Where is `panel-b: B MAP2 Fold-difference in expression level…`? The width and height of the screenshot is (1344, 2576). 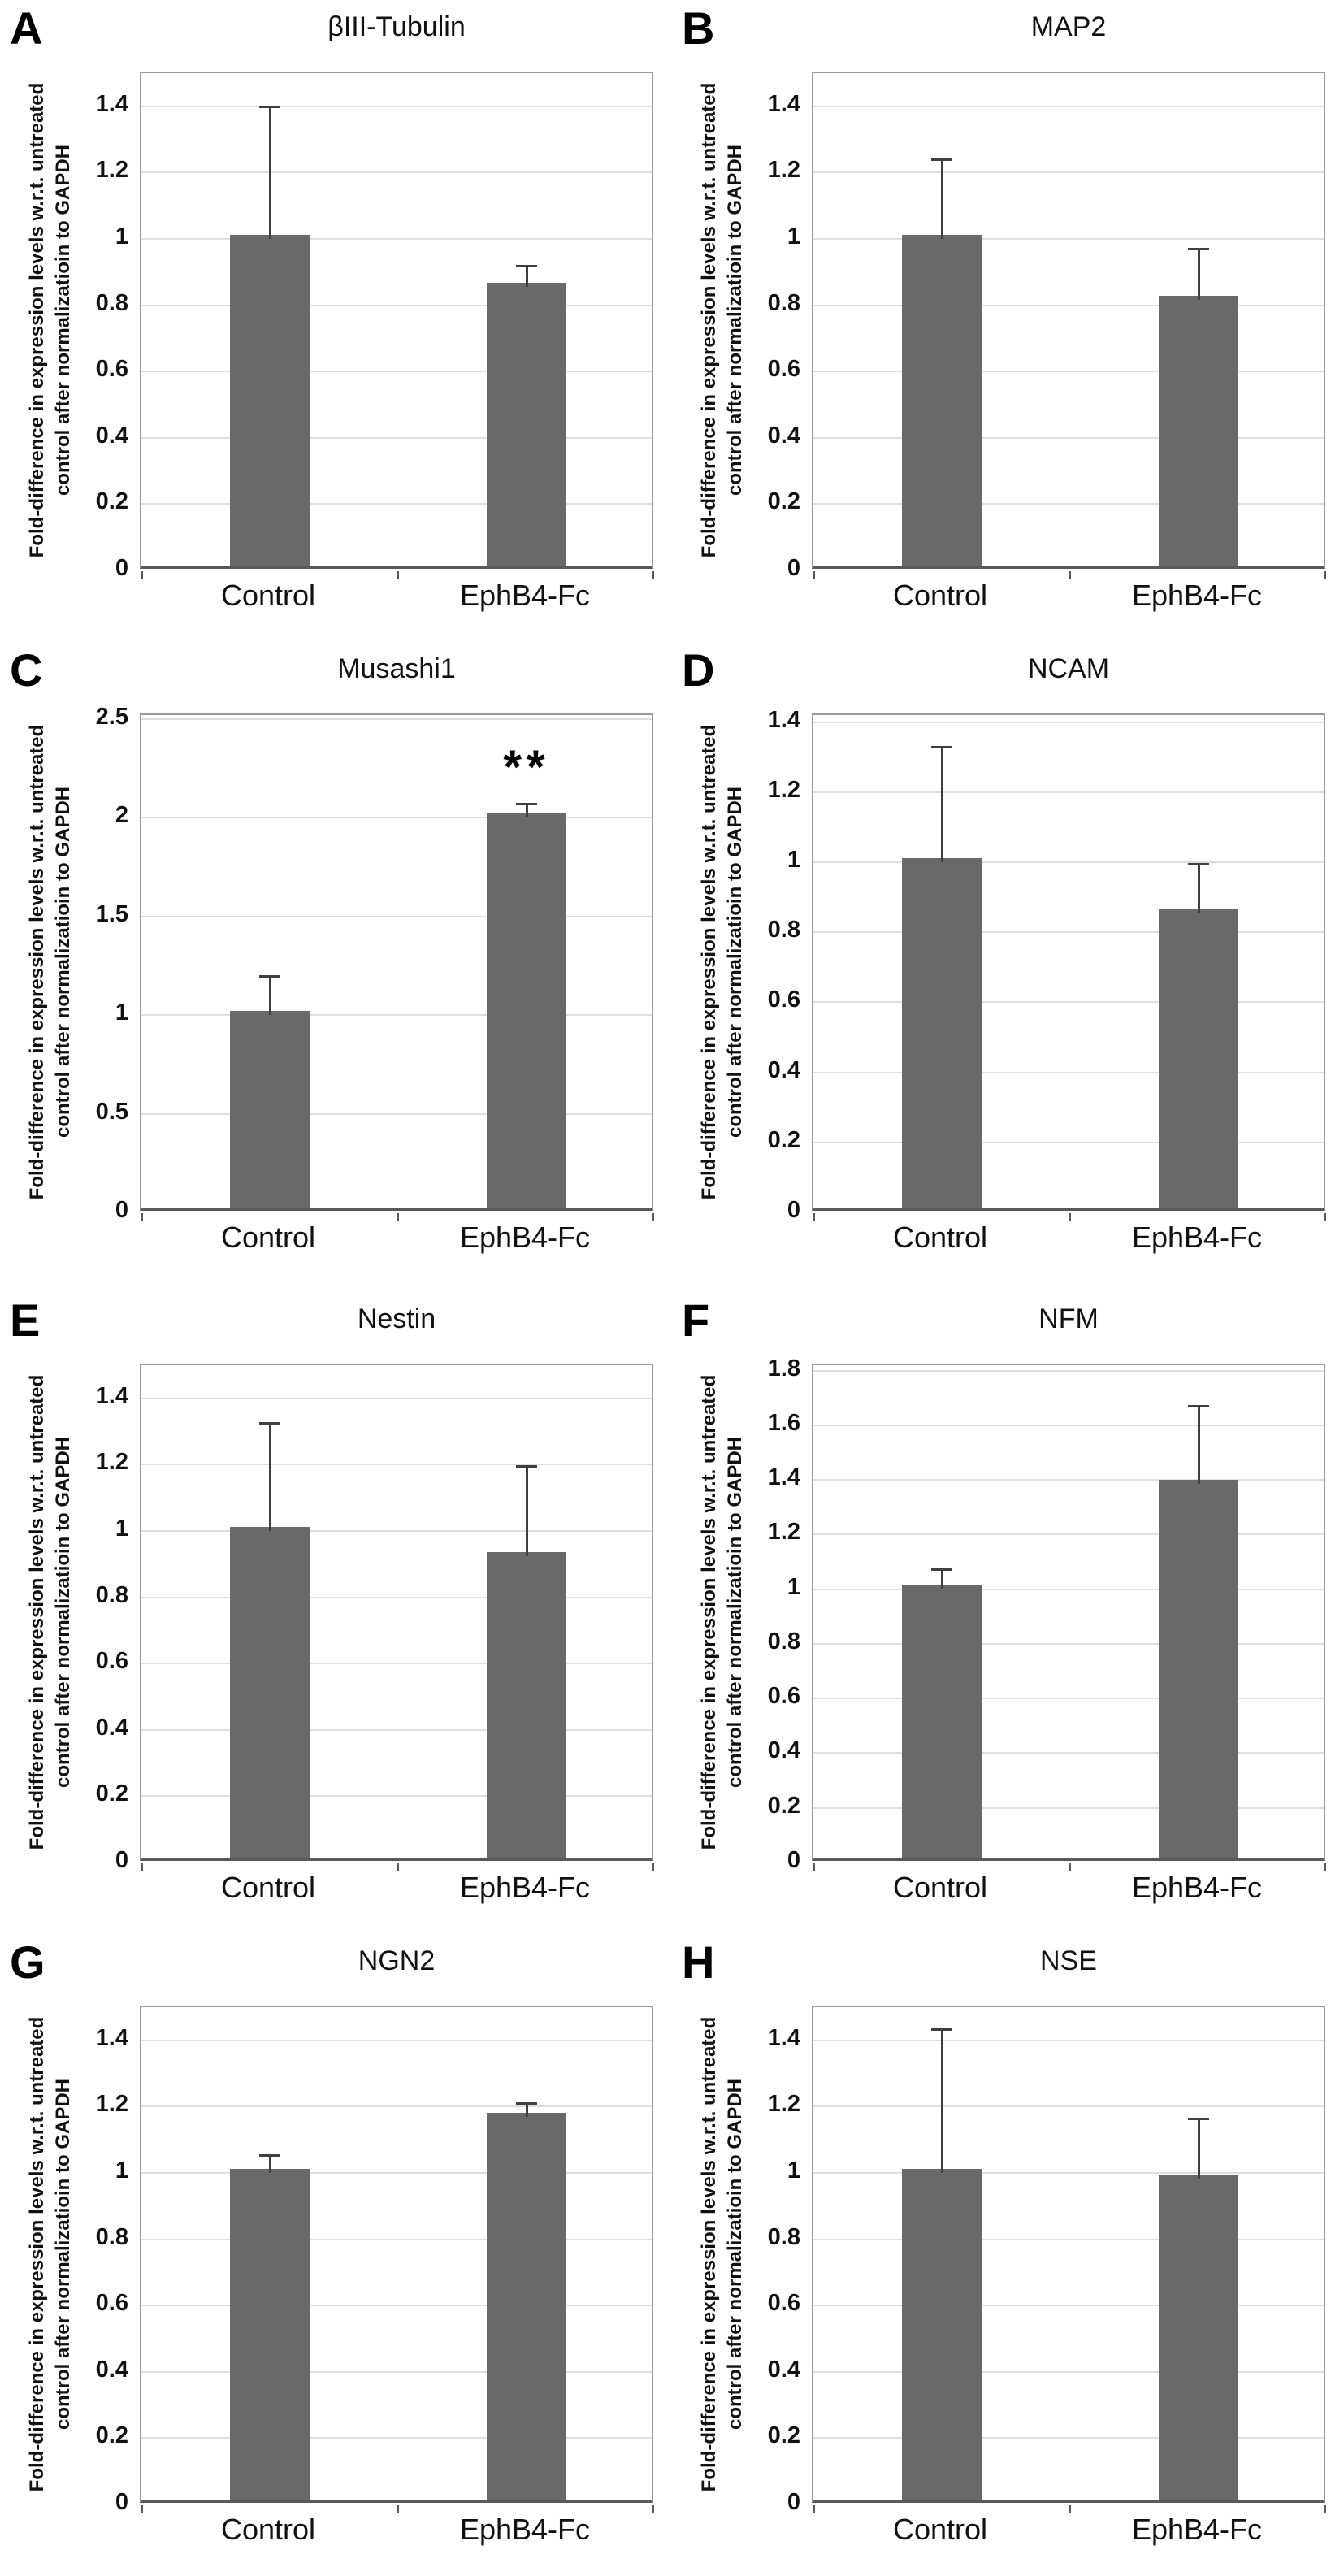 panel-b: B MAP2 Fold-difference in expression level… is located at coordinates (1008, 321).